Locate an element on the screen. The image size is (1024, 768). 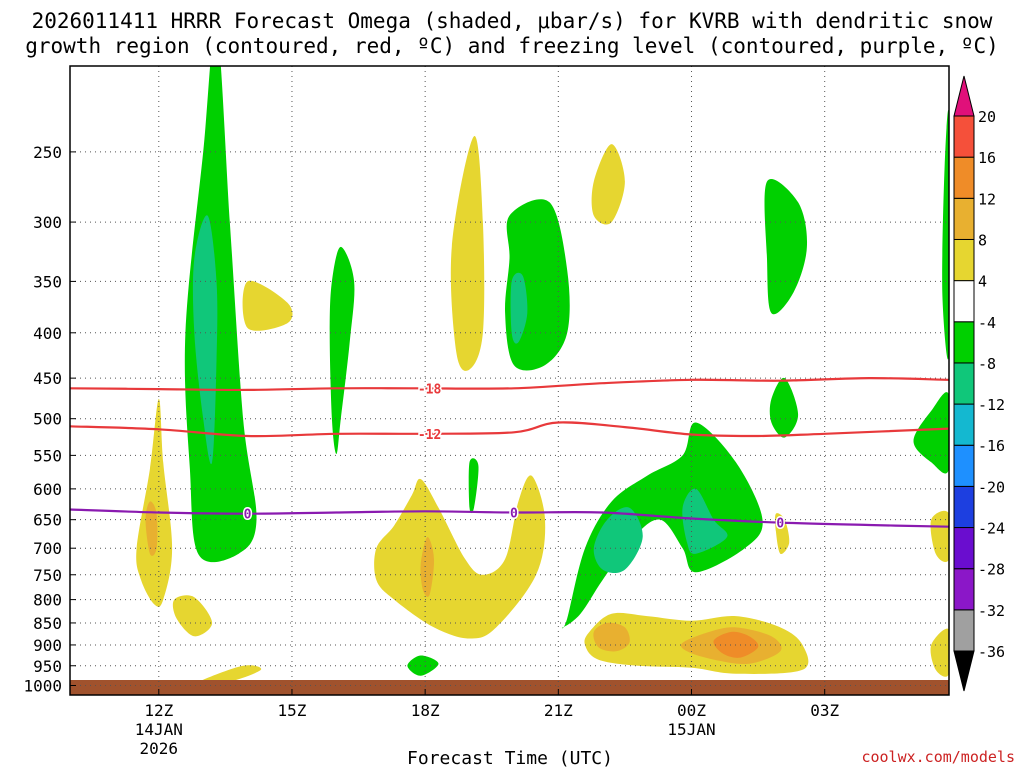
y-tick-label-800: 800 is located at coordinates (47, 600).